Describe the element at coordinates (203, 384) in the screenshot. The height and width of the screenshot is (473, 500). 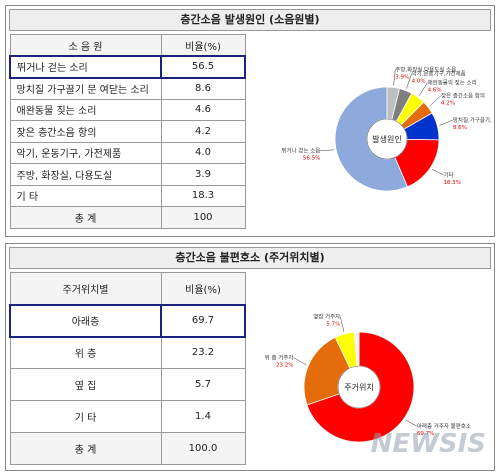
I see `cell: 5.7` at that location.